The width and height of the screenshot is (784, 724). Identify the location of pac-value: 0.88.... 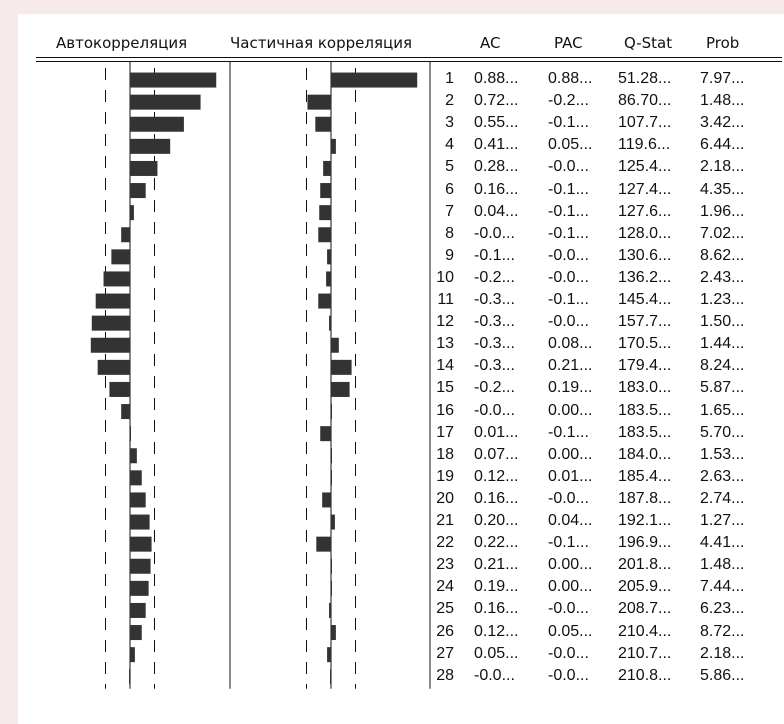
(570, 78).